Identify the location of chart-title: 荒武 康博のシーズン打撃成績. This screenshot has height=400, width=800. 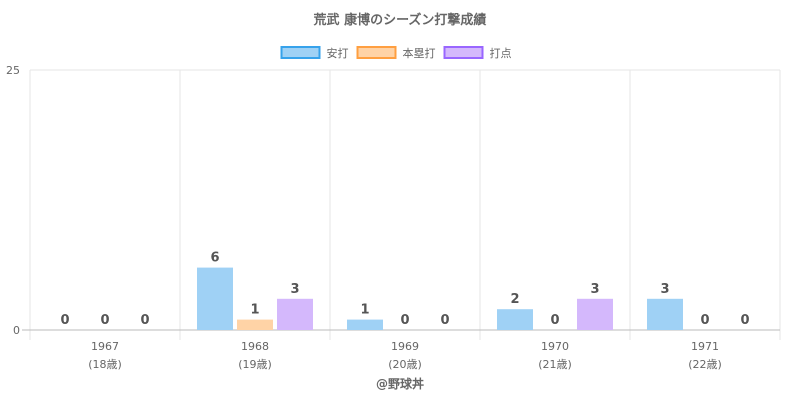
(400, 20).